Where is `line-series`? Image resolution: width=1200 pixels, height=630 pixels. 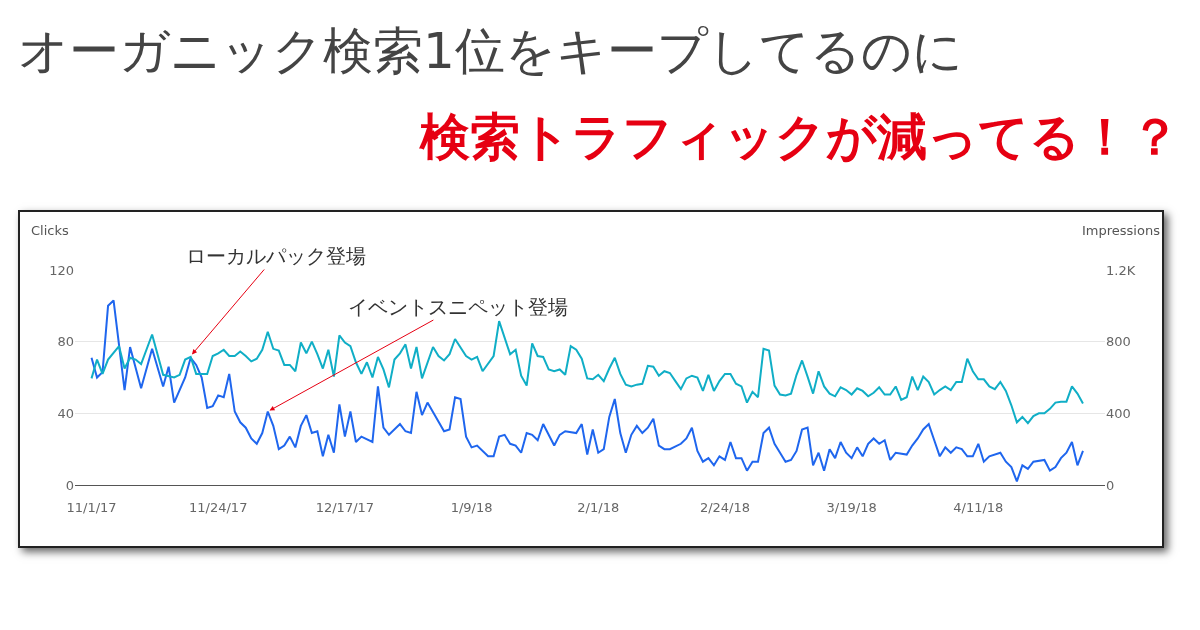
line-series is located at coordinates (587, 372).